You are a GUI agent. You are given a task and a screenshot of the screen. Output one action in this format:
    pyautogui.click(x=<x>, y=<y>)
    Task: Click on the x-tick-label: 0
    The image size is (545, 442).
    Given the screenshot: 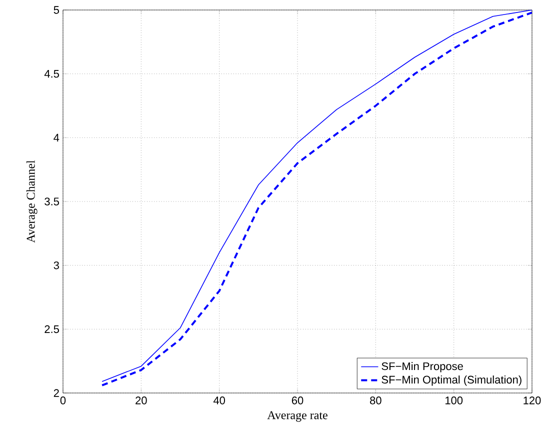 What is the action you would take?
    pyautogui.click(x=63, y=400)
    